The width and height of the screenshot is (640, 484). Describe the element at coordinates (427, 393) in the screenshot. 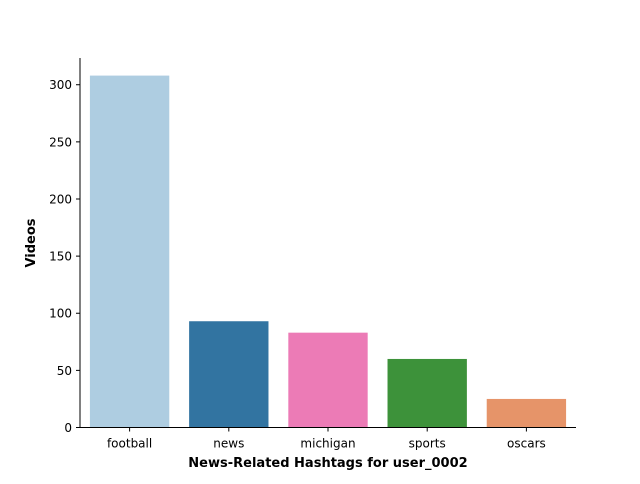

I see `bar-sports` at that location.